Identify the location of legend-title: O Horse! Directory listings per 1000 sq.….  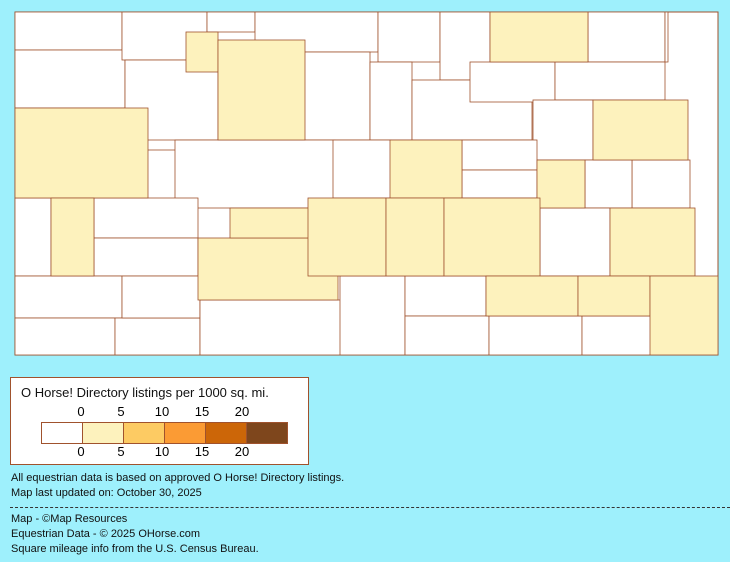
(145, 392).